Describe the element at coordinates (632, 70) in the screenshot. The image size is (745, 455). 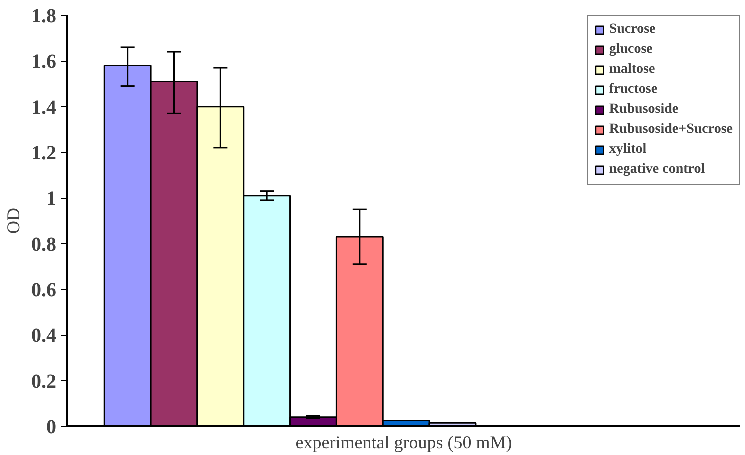
I see `legend-label: maltose` at that location.